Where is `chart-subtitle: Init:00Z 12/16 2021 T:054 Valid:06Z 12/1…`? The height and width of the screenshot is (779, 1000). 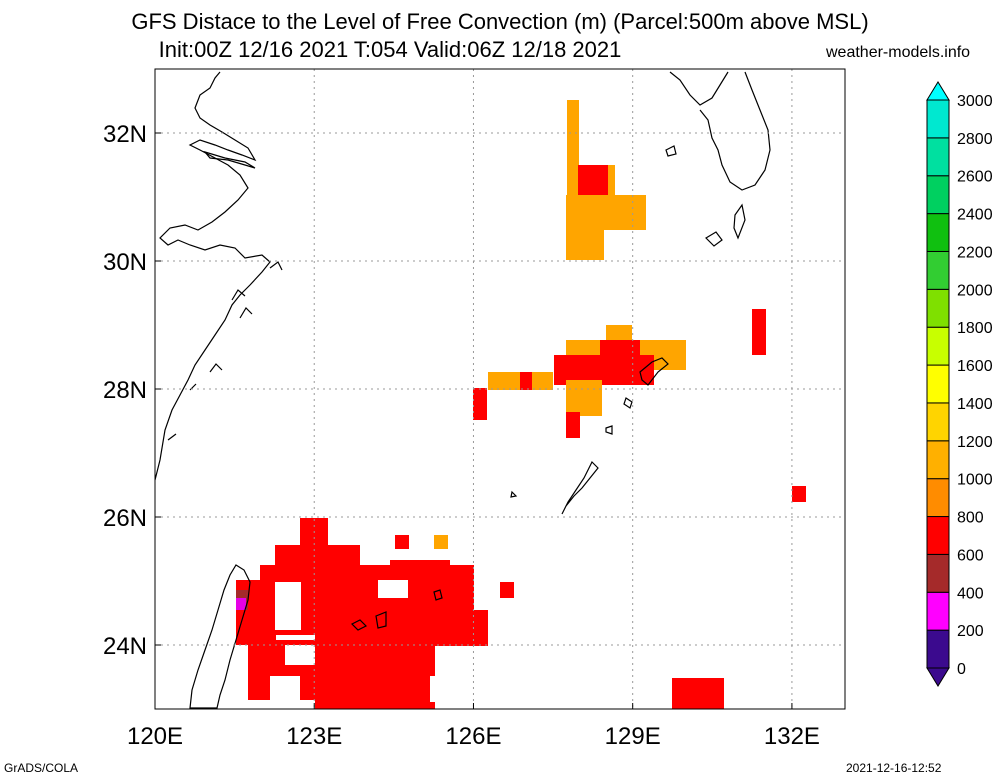
chart-subtitle: Init:00Z 12/16 2021 T:054 Valid:06Z 12/1… is located at coordinates (390, 49).